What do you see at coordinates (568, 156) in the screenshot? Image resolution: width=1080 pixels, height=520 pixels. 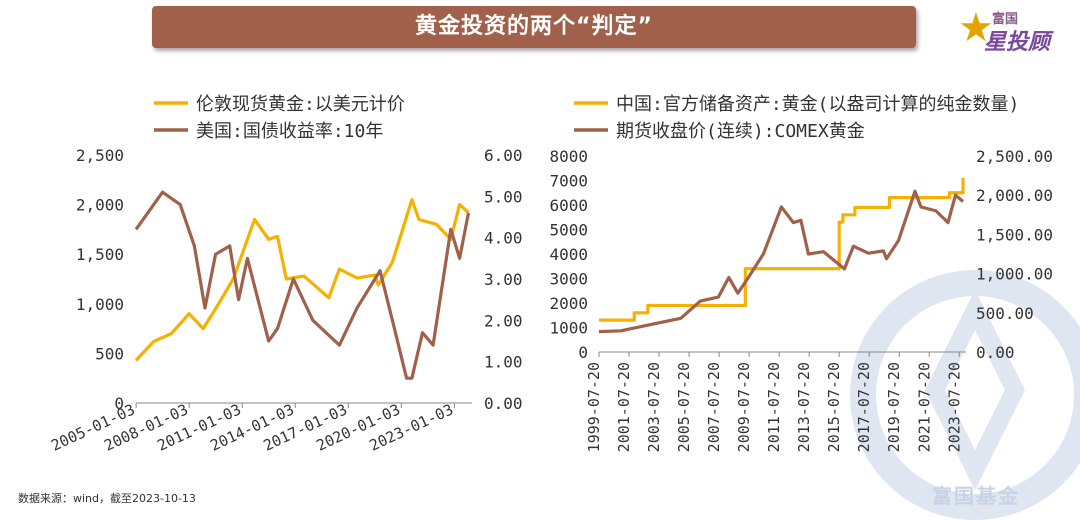 I see `y-left-tick-label: 8000` at bounding box center [568, 156].